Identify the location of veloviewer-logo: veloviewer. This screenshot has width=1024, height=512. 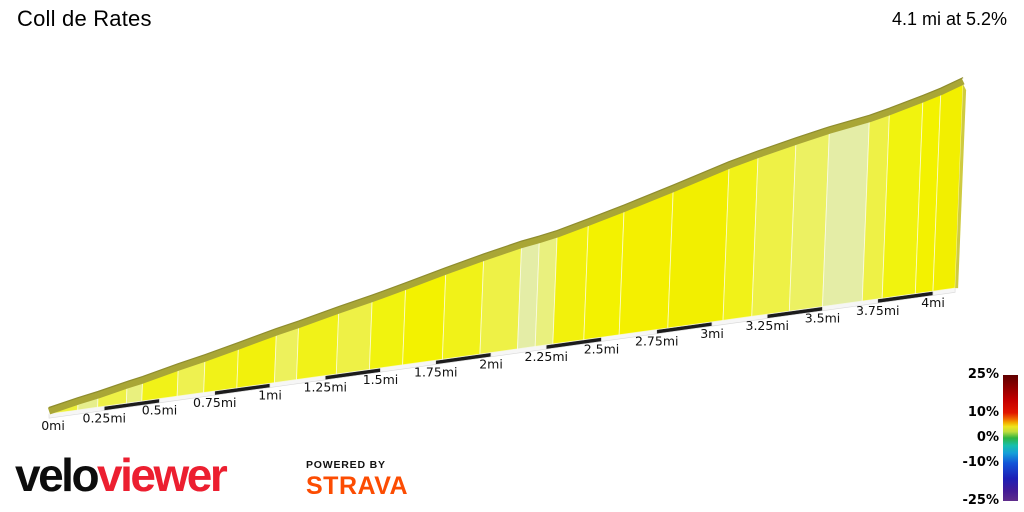
(121, 475).